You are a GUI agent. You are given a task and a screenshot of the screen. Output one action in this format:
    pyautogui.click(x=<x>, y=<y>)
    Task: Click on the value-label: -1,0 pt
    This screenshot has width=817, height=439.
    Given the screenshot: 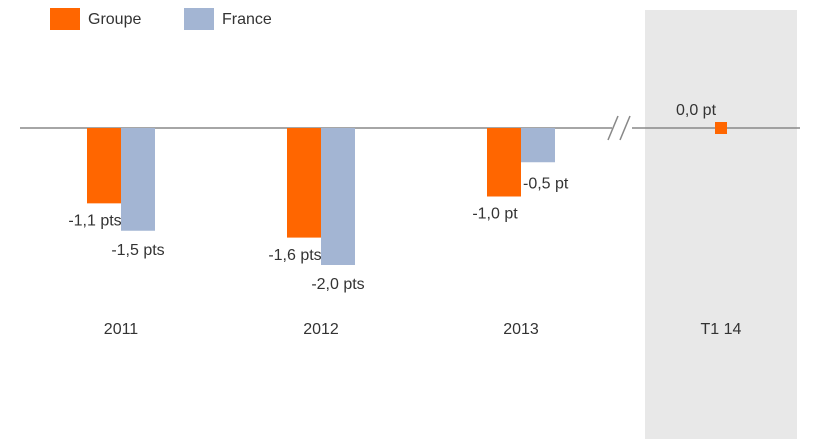 What is the action you would take?
    pyautogui.click(x=495, y=214)
    